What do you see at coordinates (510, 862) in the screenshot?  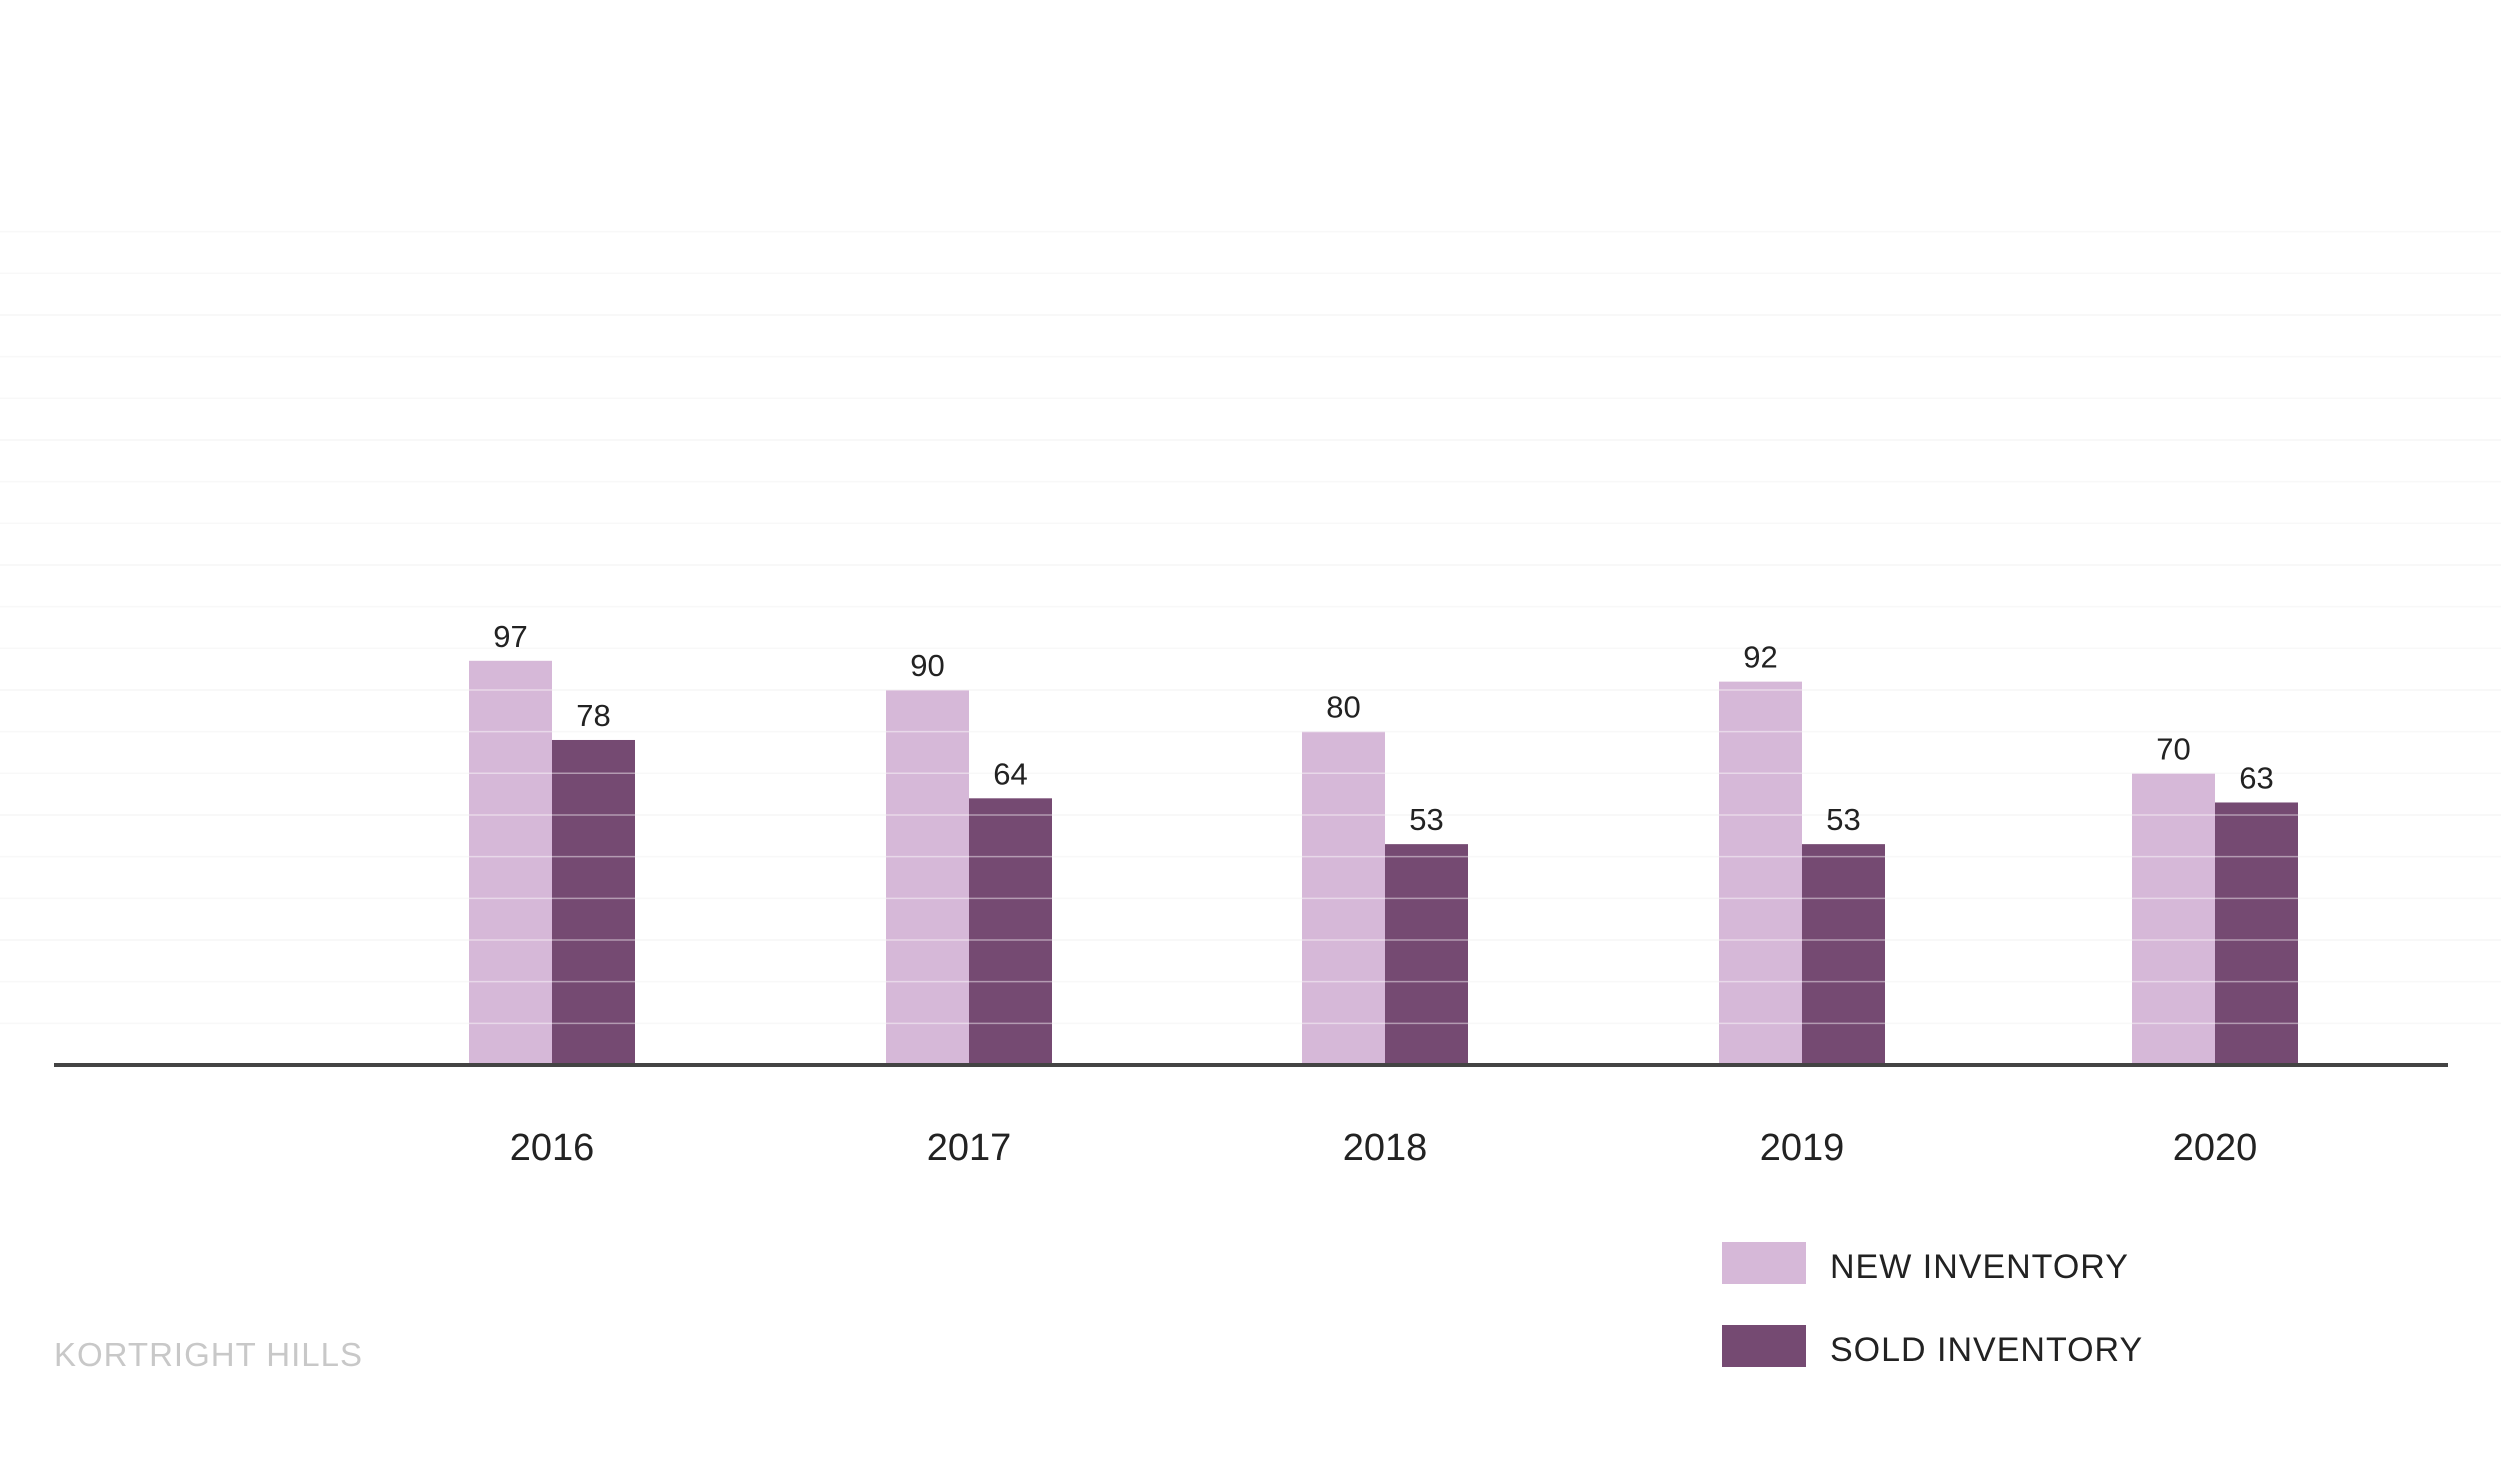 I see `bar-new-2016` at bounding box center [510, 862].